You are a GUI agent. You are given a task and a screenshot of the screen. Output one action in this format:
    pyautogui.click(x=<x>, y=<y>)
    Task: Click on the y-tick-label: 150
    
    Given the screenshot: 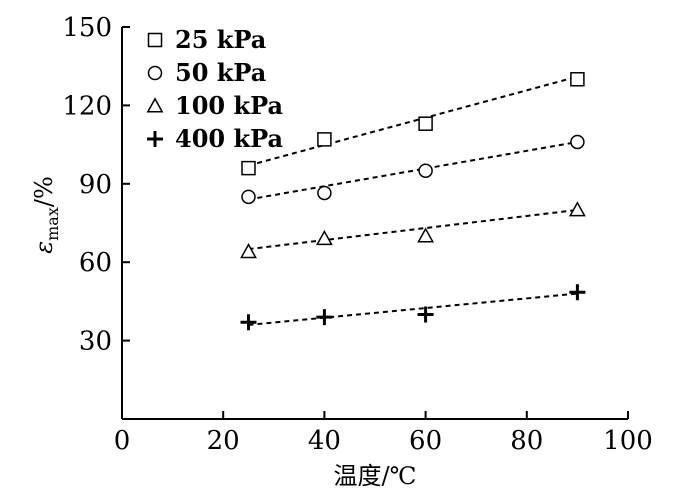 What is the action you would take?
    pyautogui.click(x=87, y=28)
    